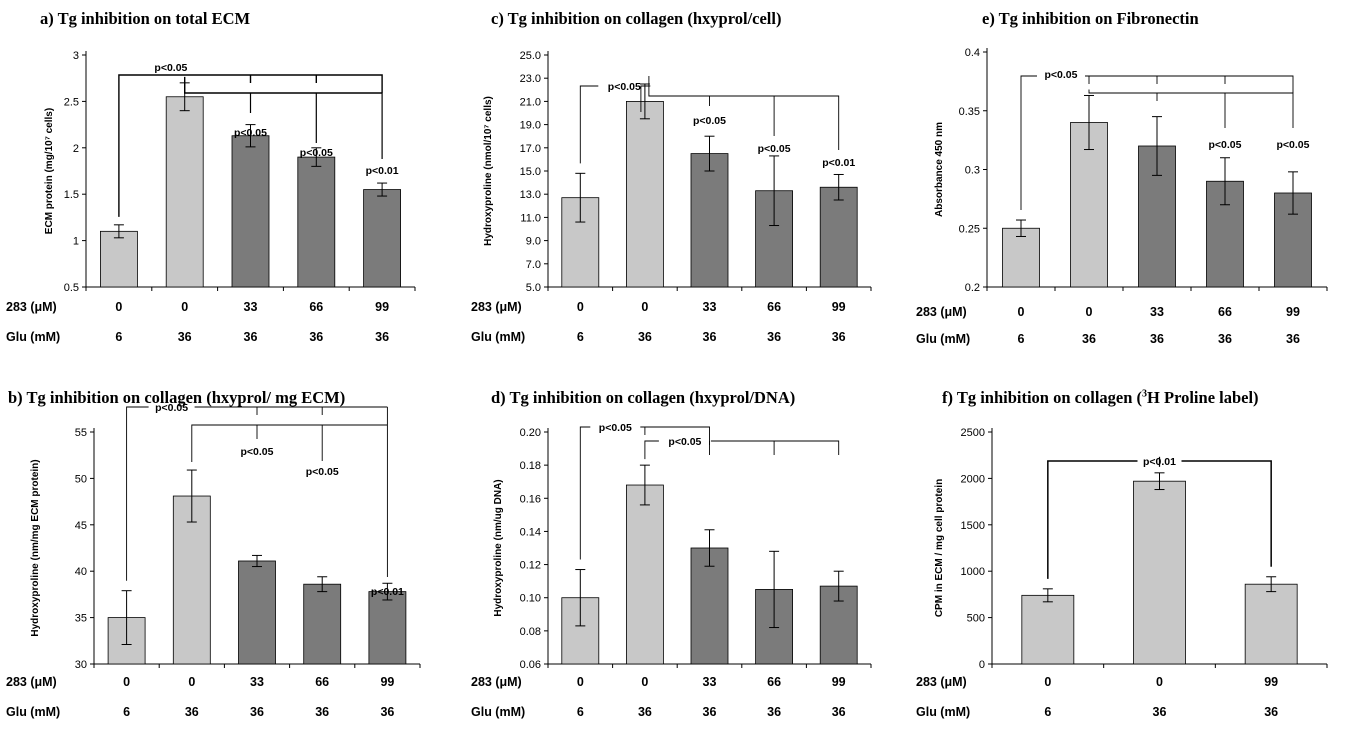 This screenshot has width=1353, height=754. Describe the element at coordinates (530, 433) in the screenshot. I see `y-tick-label-d: 0.20` at that location.